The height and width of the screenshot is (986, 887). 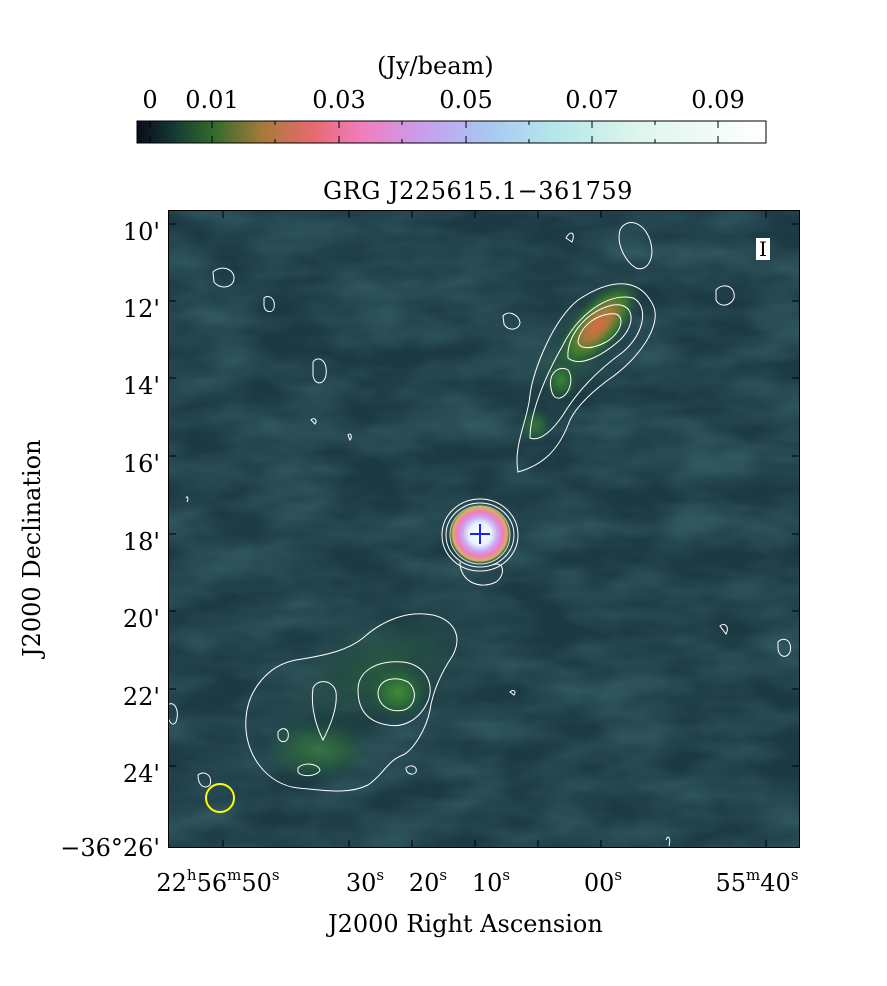 I want to click on colorbar-tick: 0.09, so click(x=718, y=100).